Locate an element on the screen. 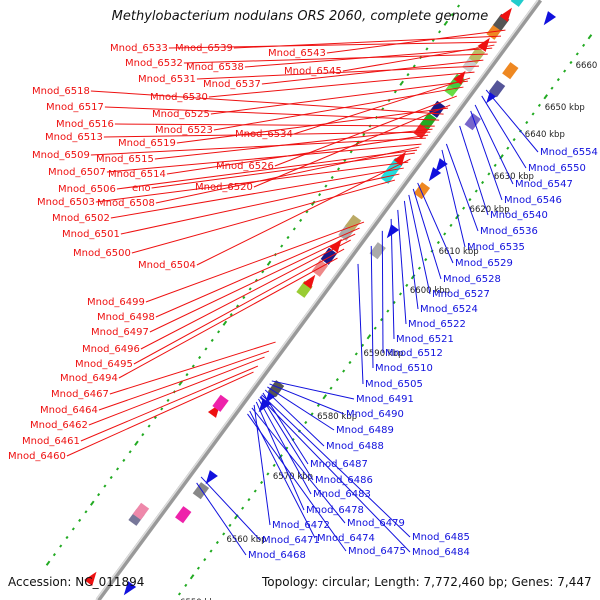 Image resolution: width=600 pixels, height=600 pixels. gene-label: Mnod_6523 is located at coordinates (184, 130).